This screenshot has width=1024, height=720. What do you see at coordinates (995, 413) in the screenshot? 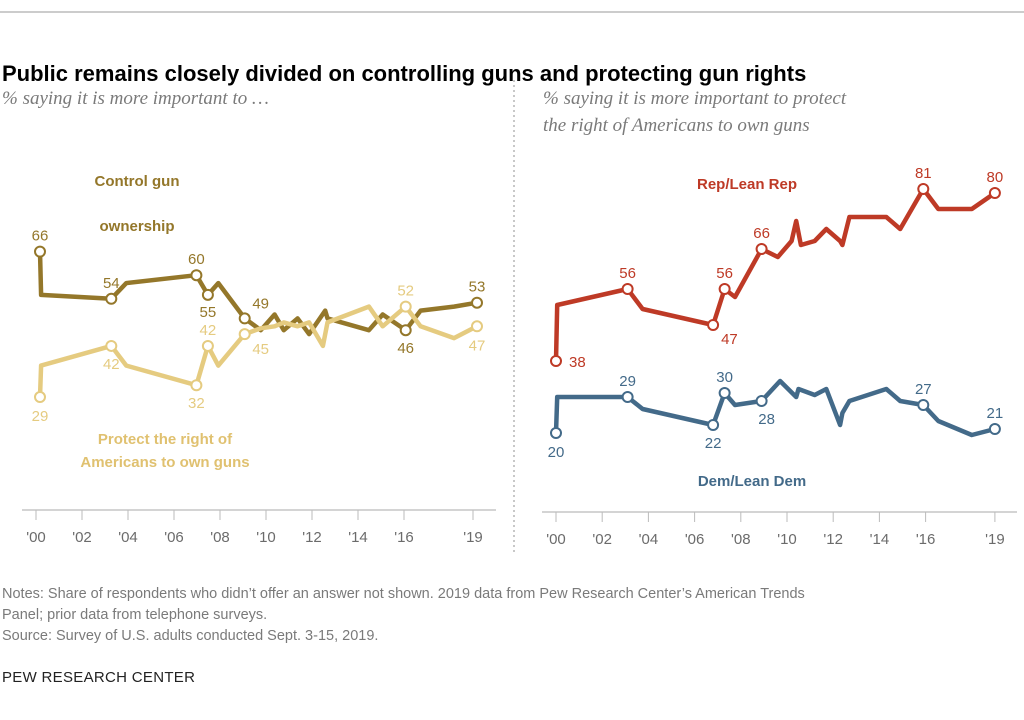
I see `data-label: 21` at bounding box center [995, 413].